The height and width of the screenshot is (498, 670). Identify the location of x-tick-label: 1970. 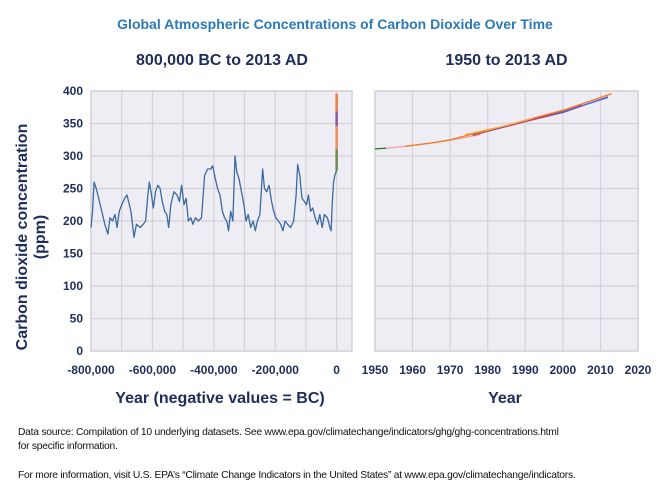
(450, 370).